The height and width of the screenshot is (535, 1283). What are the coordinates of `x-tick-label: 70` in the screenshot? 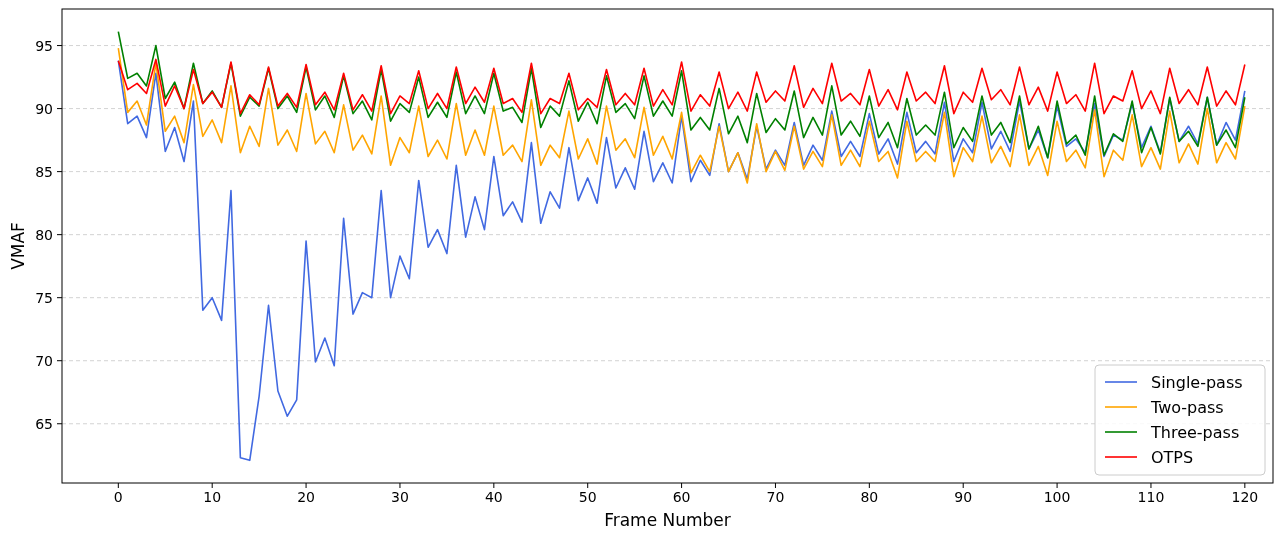 It's located at (775, 497).